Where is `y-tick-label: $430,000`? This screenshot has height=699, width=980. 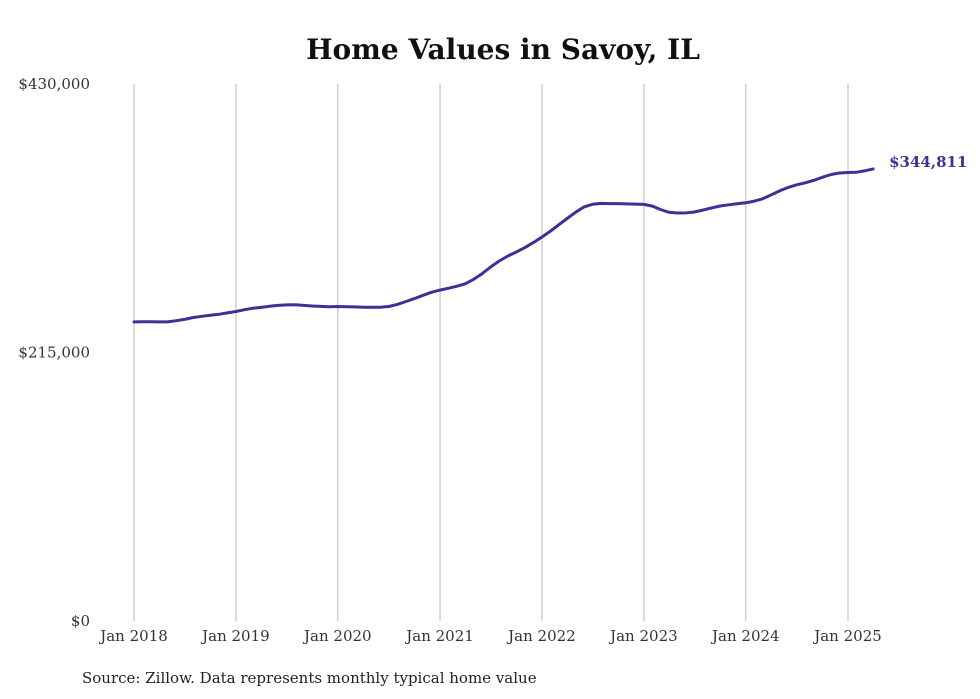 y-tick-label: $430,000 is located at coordinates (54, 84).